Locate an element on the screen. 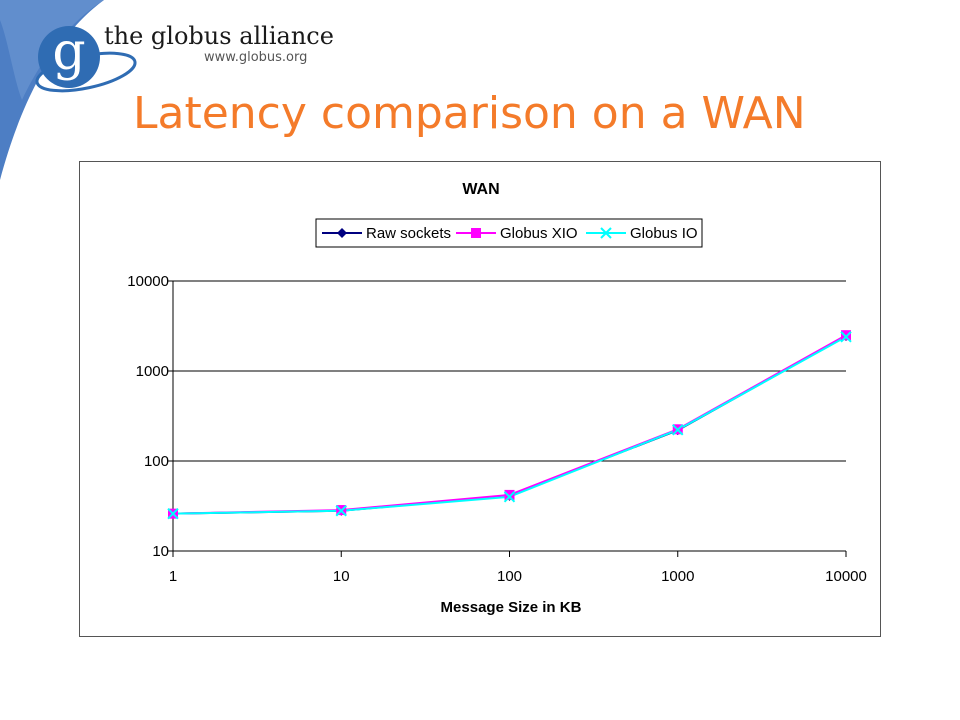 This screenshot has width=960, height=720. legend-box is located at coordinates (509, 233).